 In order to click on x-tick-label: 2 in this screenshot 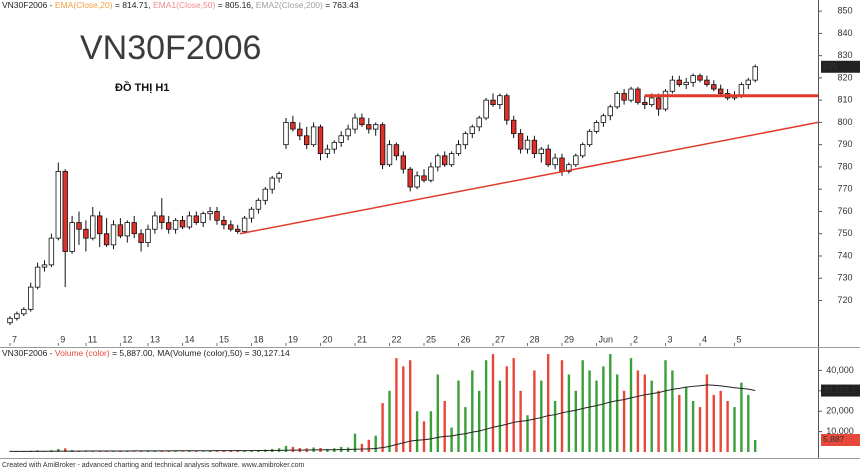, I will do `click(635, 339)`.